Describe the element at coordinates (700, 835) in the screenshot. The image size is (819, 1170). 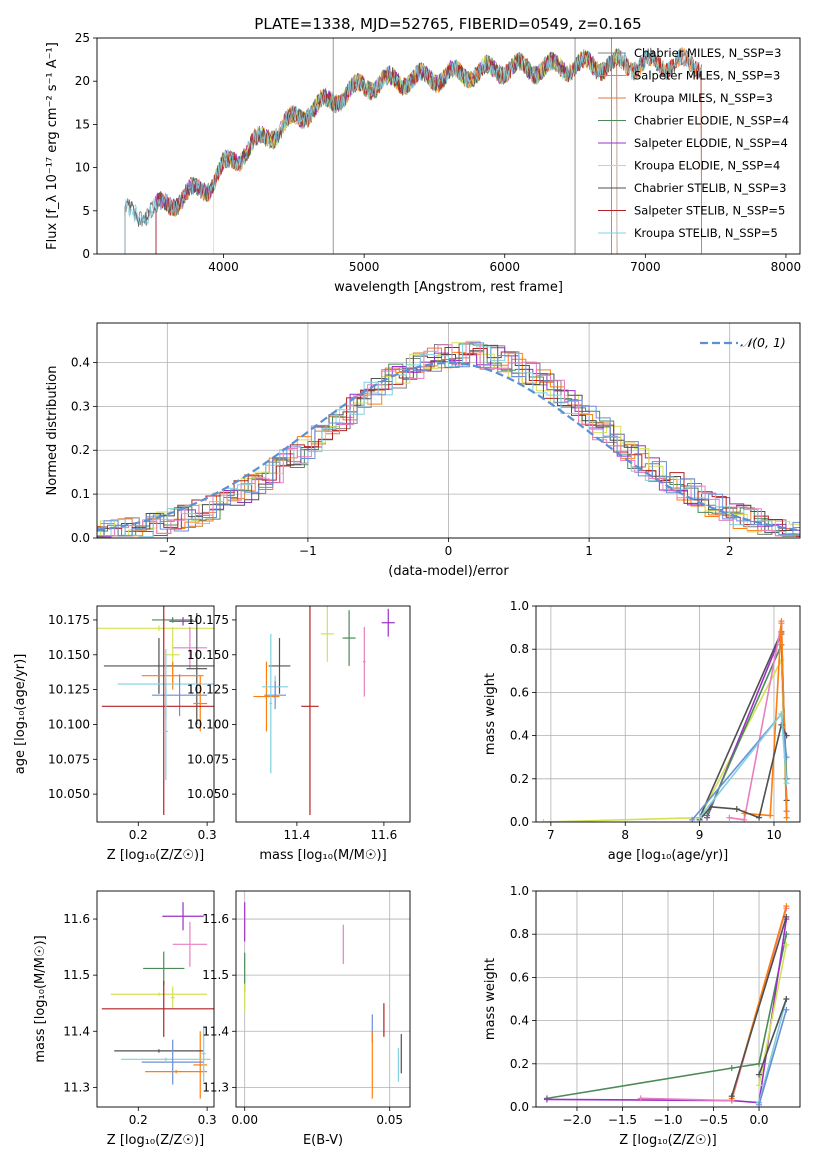
I see `x-tick-label: 9` at that location.